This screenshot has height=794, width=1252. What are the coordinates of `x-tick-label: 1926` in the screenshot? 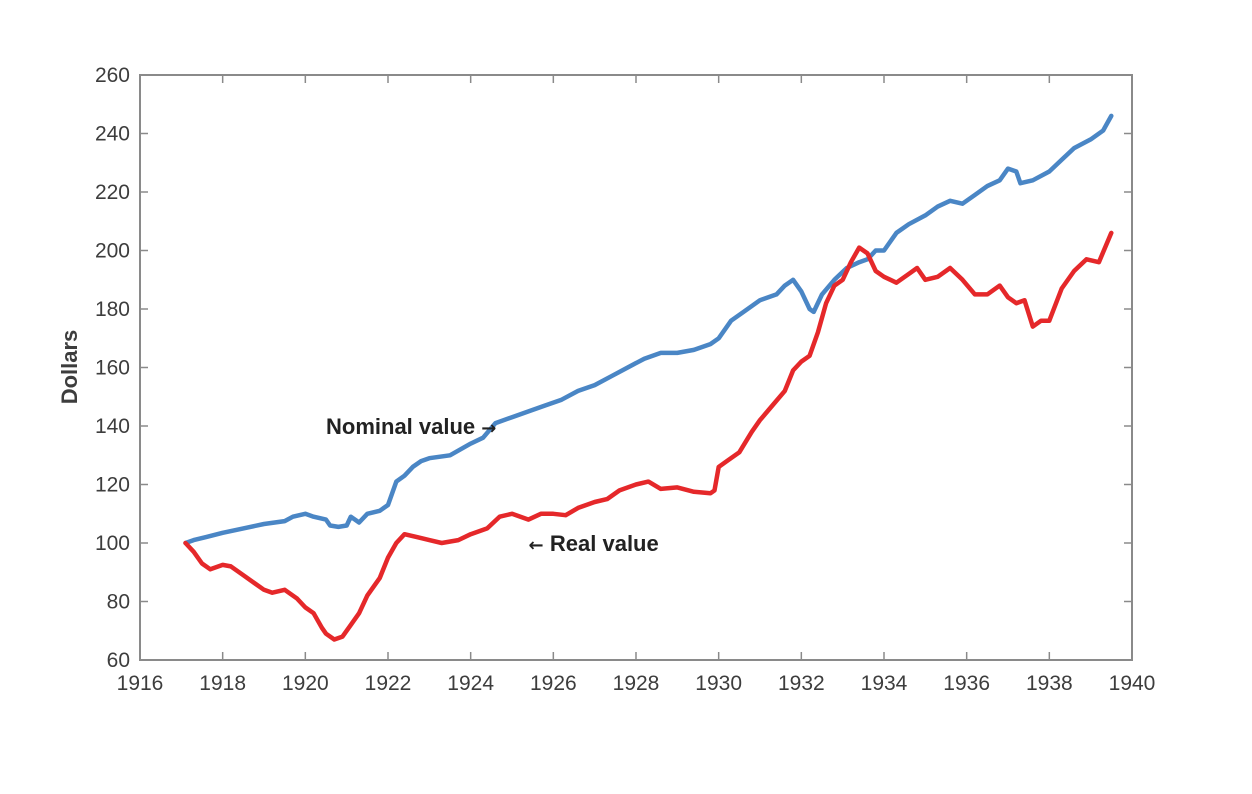 It's located at (553, 683).